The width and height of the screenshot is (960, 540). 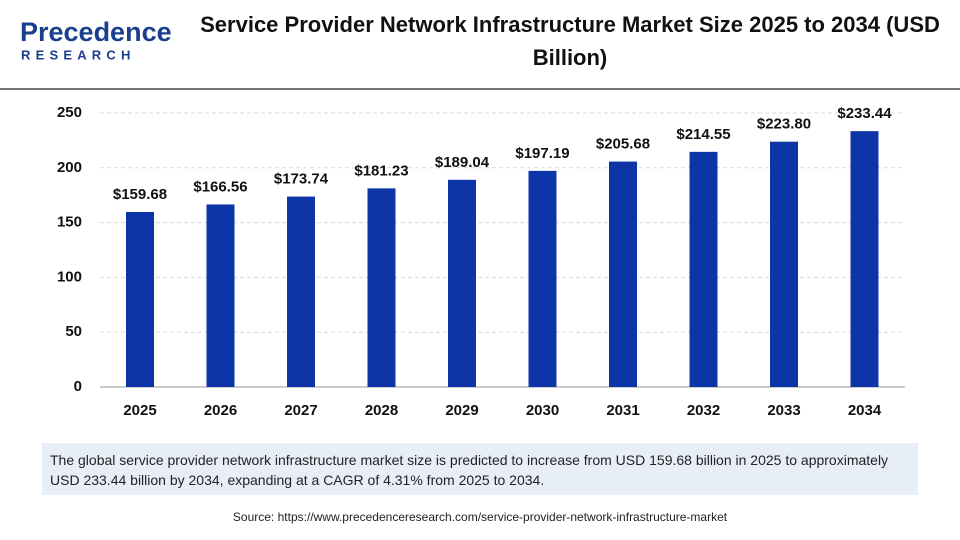 I want to click on value-label: $233.44, so click(x=864, y=113).